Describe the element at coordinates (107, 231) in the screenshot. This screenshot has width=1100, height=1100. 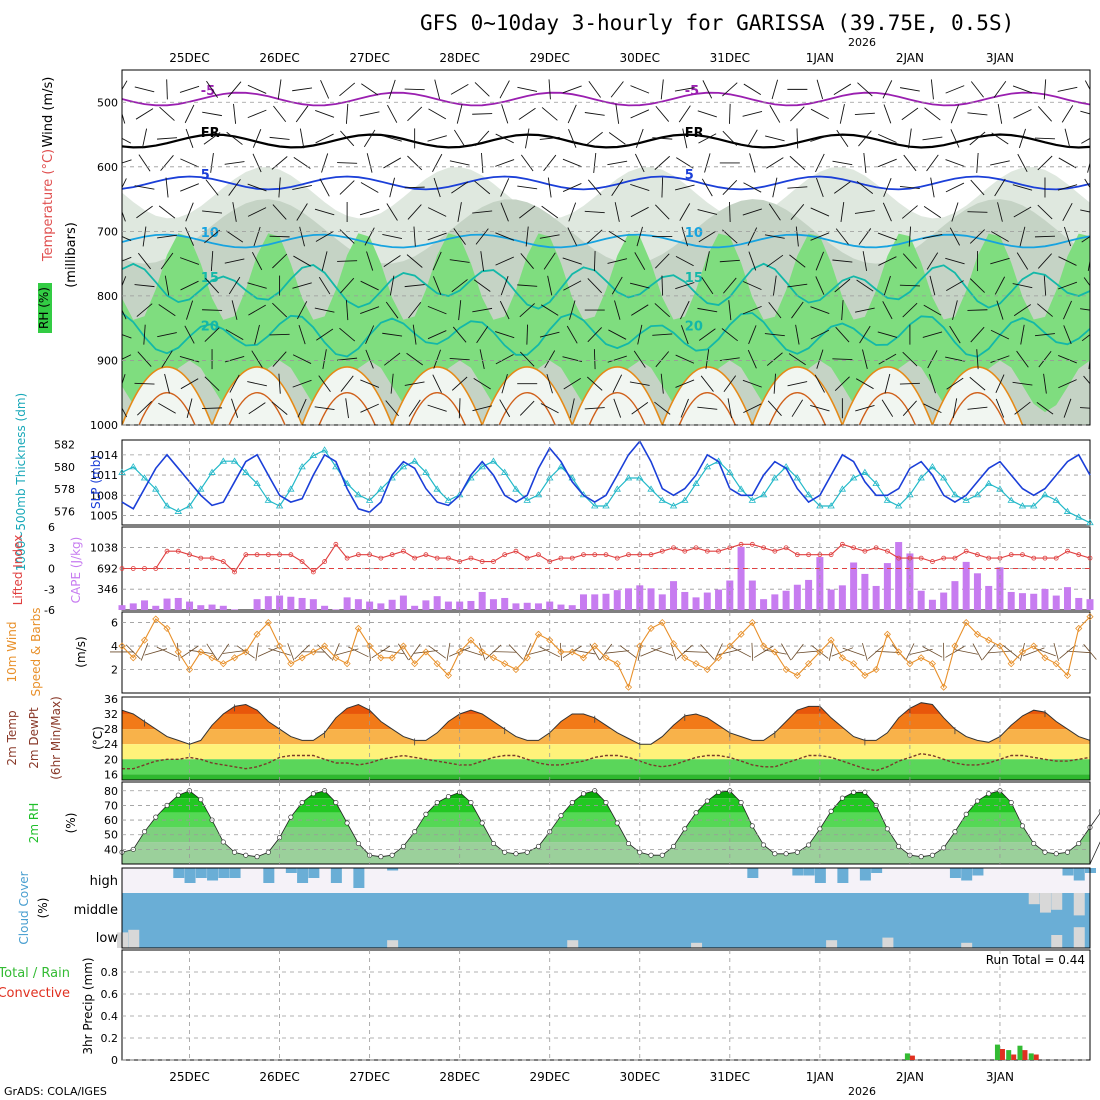
I see `y-tick-label: 700` at that location.